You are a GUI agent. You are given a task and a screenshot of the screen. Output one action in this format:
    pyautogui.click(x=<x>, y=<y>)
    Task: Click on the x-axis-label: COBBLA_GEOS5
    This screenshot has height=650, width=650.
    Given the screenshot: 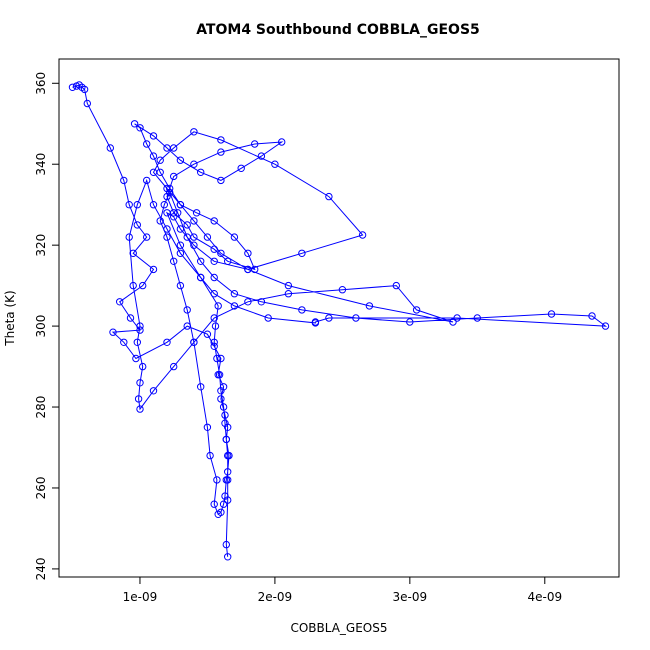 What is the action you would take?
    pyautogui.click(x=338, y=628)
    